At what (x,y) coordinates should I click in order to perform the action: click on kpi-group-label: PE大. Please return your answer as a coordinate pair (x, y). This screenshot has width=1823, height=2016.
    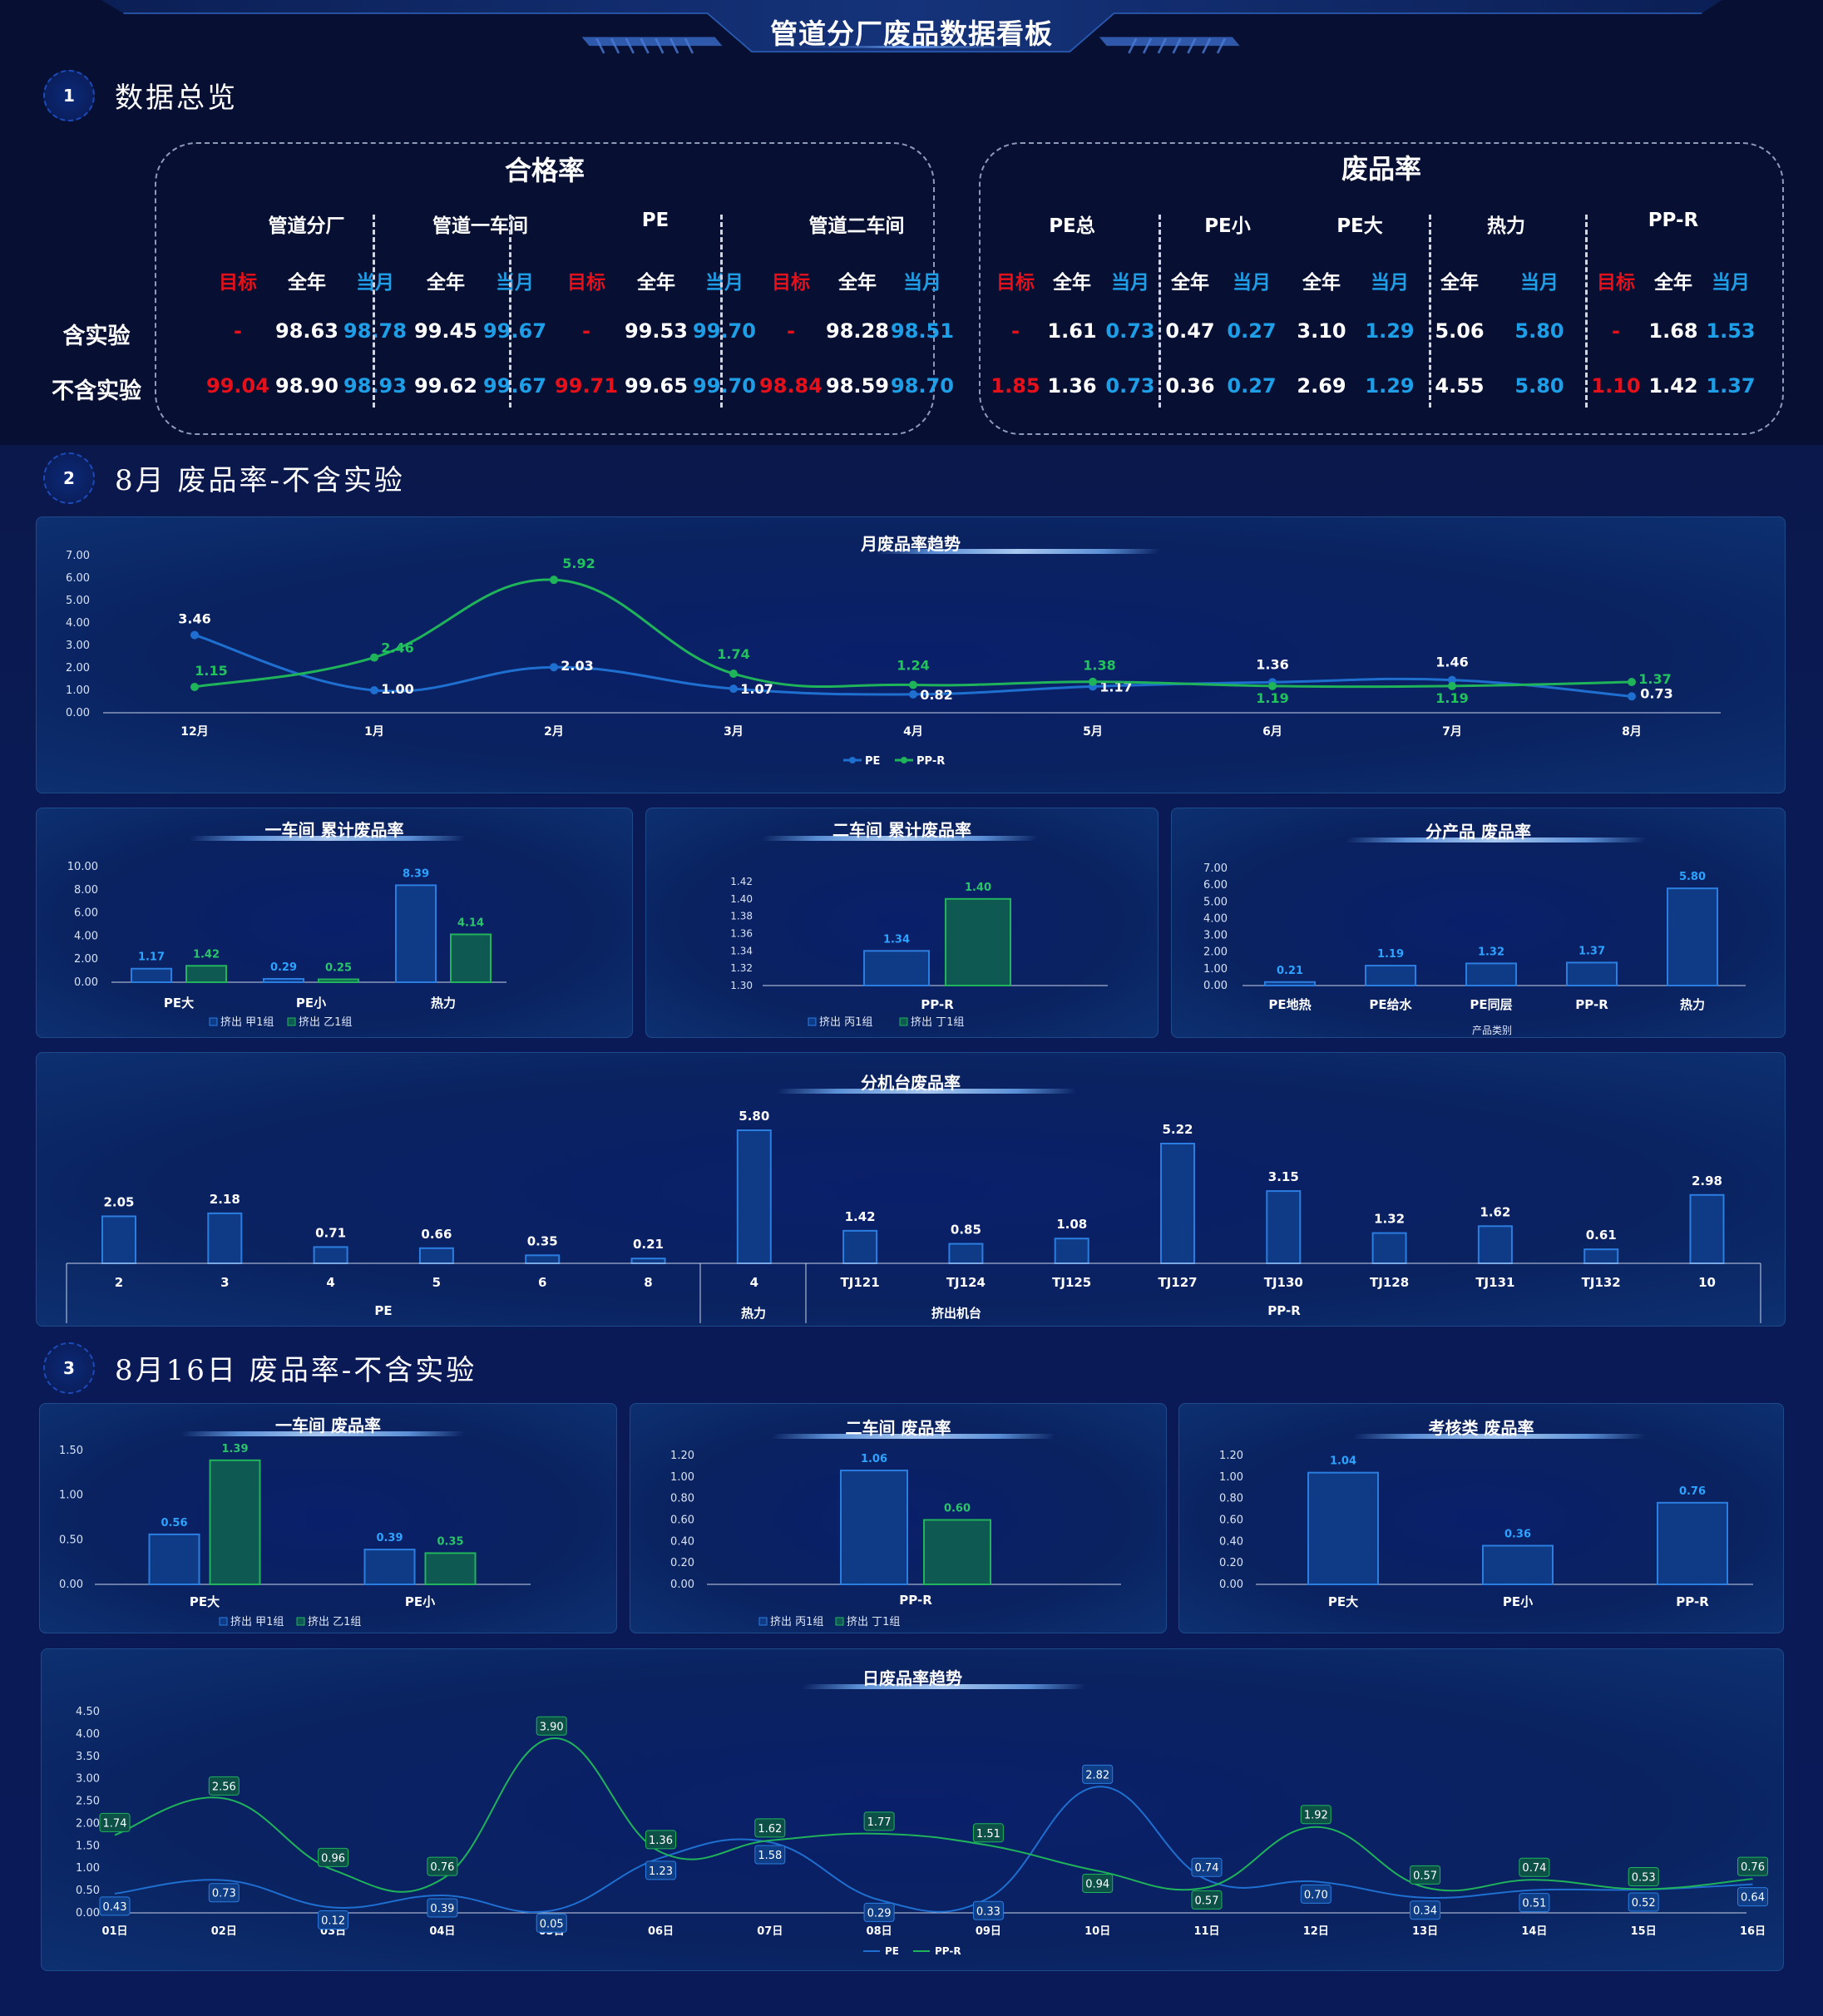
    Looking at the image, I should click on (1359, 226).